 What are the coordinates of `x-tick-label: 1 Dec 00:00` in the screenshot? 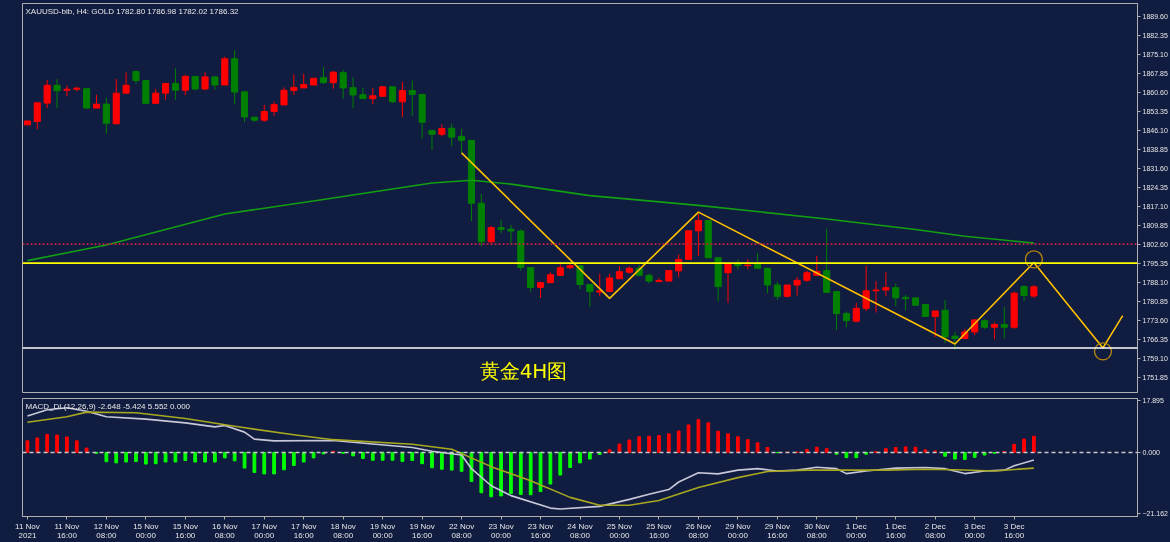 It's located at (856, 530).